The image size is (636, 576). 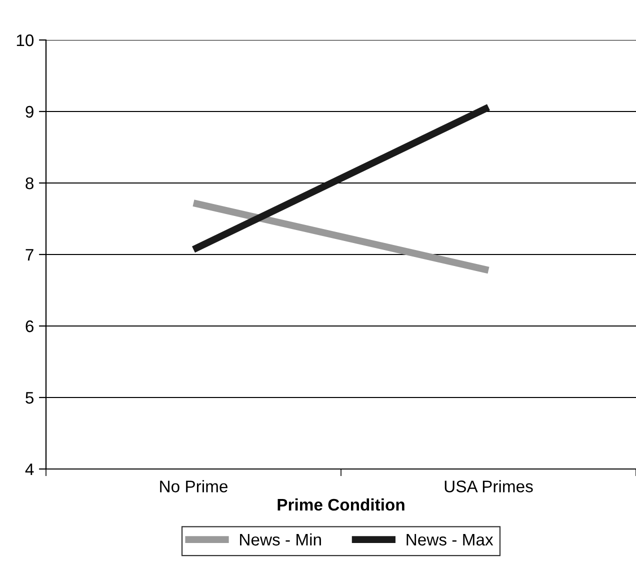 I want to click on legend-label: News - Max, so click(x=450, y=540).